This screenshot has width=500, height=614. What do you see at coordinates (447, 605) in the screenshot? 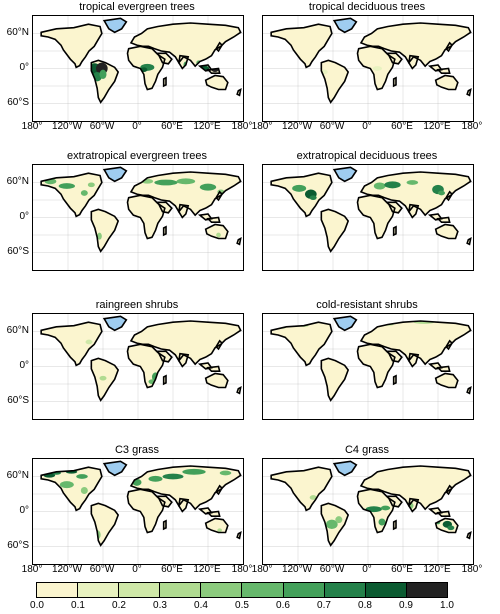
I see `colorbar-tick-label: 1.0` at bounding box center [447, 605].